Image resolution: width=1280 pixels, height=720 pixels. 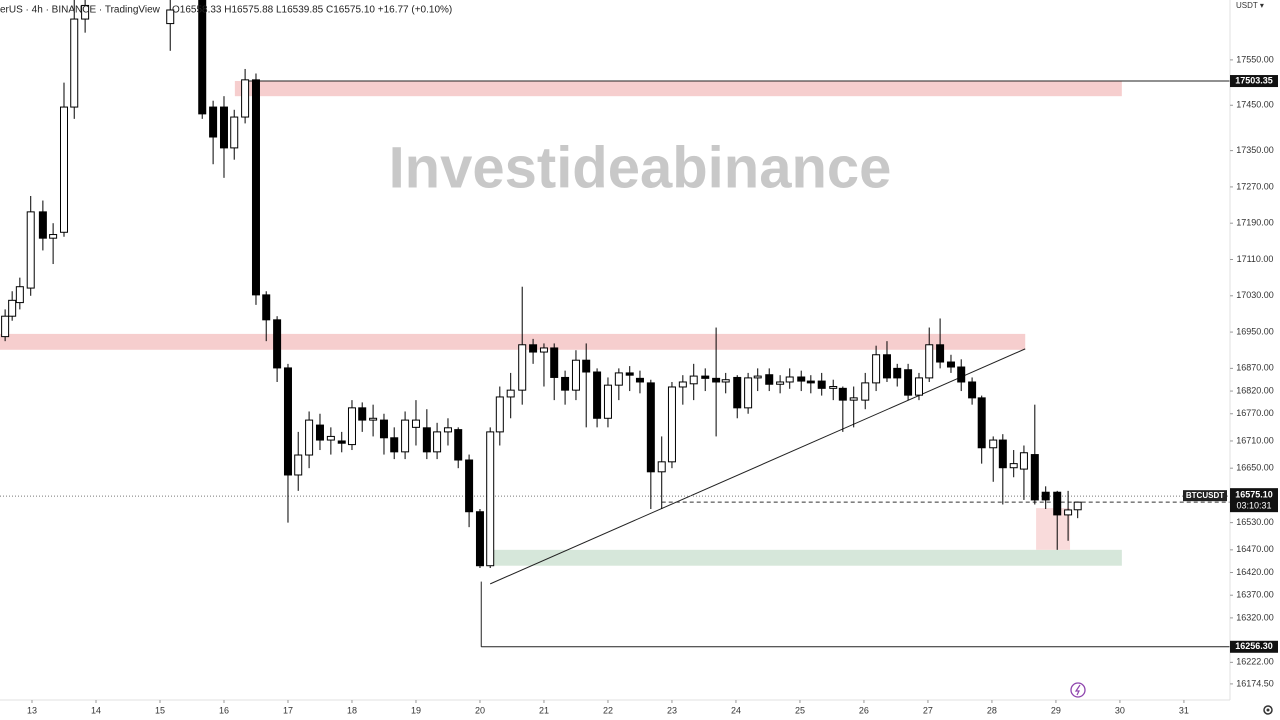 I want to click on x-tick-label: 13, so click(x=32, y=710).